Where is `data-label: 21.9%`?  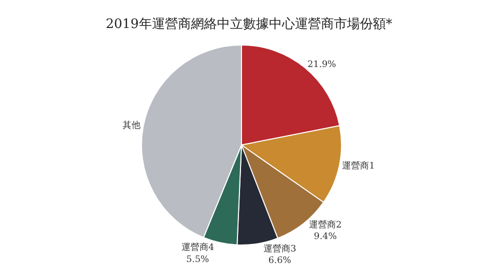 data-label: 21.9% is located at coordinates (322, 65).